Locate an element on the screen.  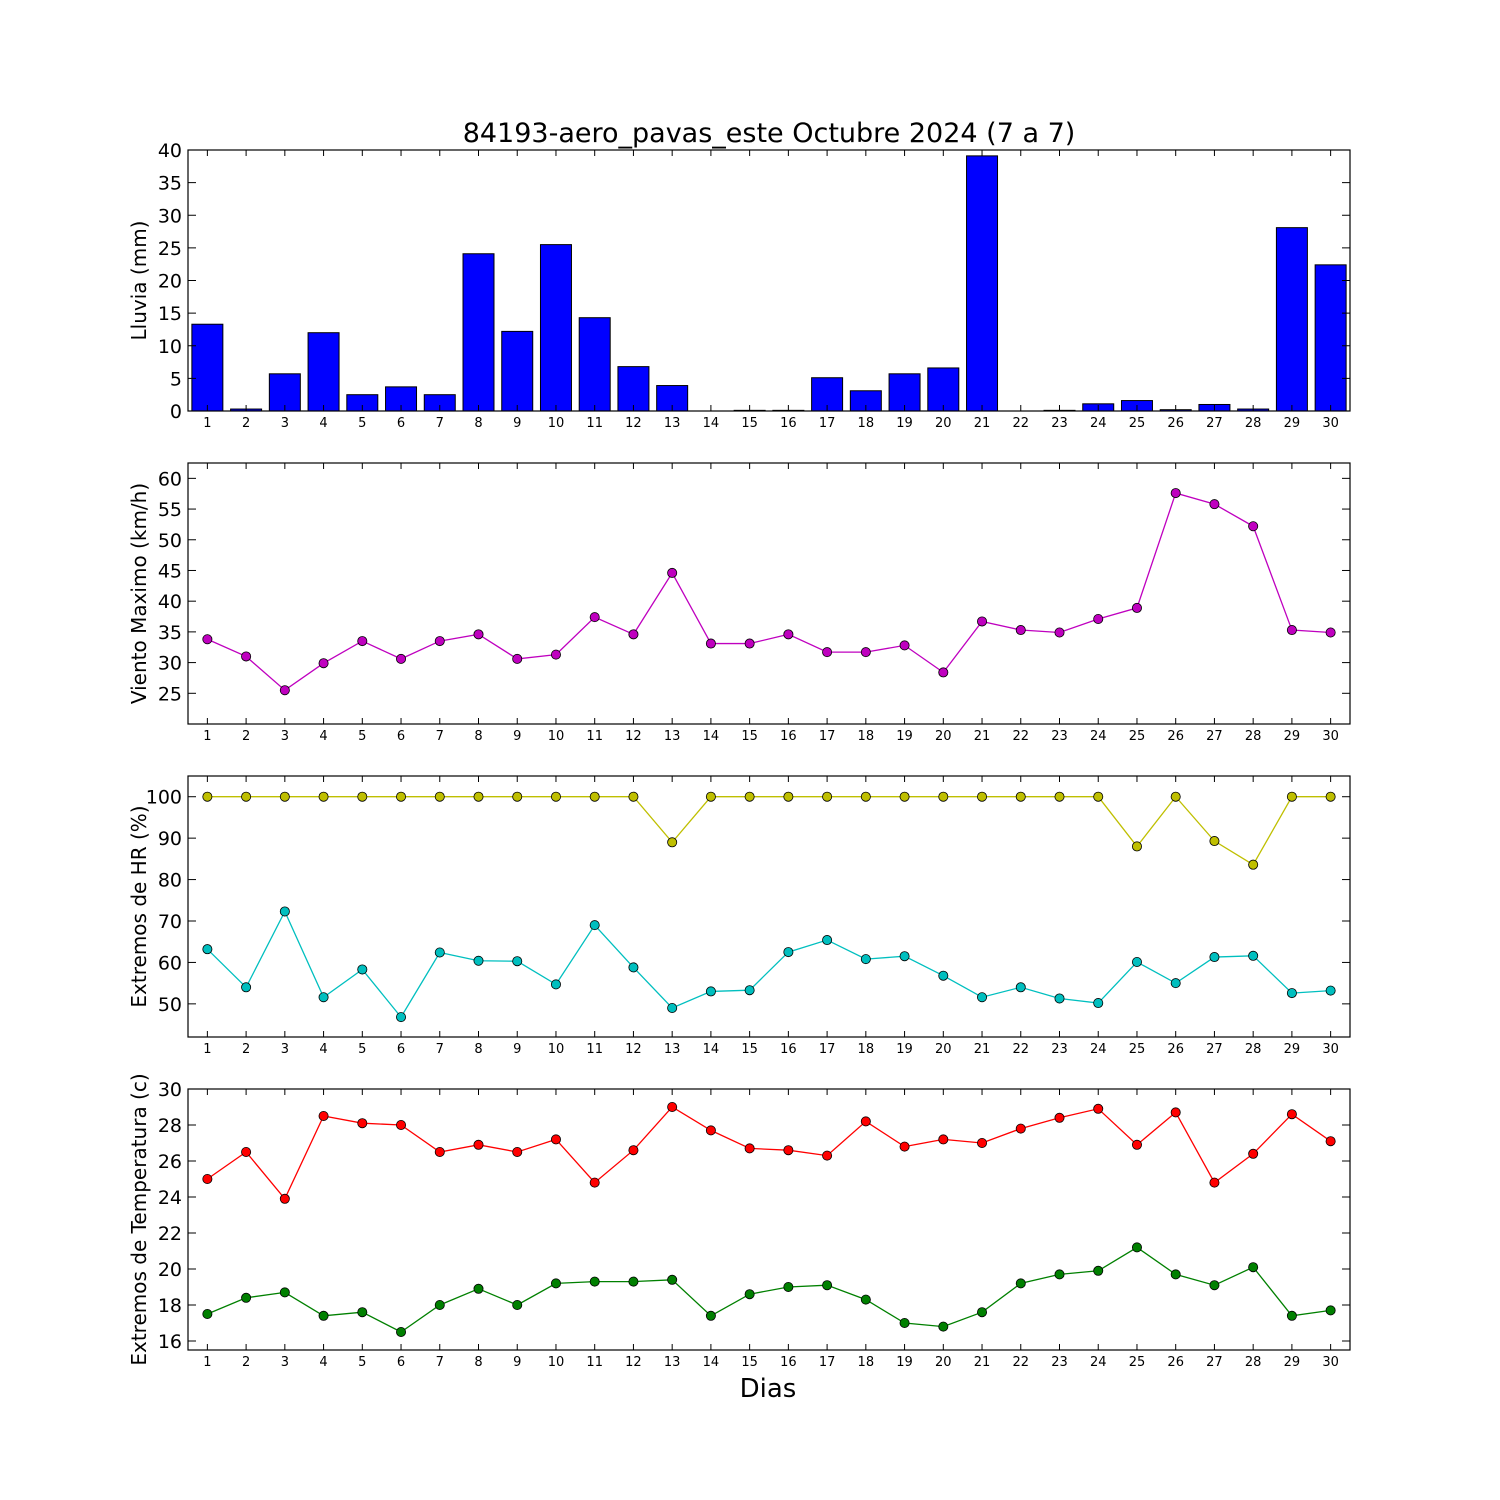
x-tick-label: 23 is located at coordinates (1059, 1049).